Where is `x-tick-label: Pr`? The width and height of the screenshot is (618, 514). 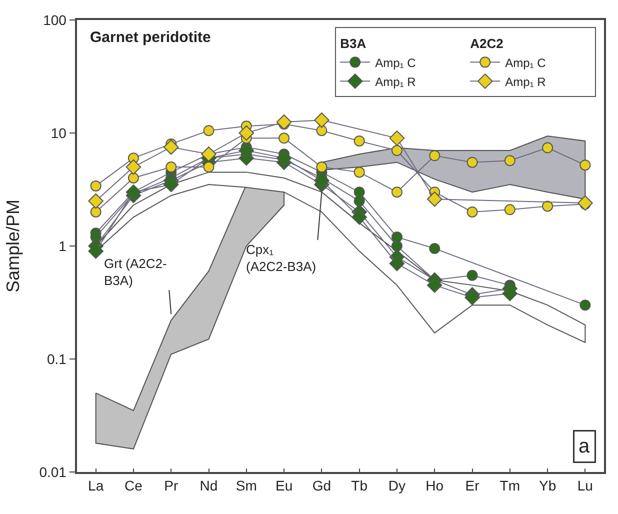 x-tick-label: Pr is located at coordinates (171, 486).